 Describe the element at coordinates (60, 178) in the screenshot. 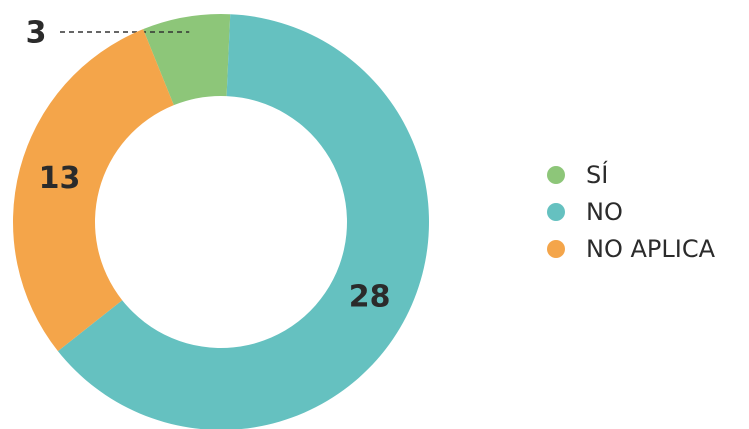

I see `data-label: 13` at that location.